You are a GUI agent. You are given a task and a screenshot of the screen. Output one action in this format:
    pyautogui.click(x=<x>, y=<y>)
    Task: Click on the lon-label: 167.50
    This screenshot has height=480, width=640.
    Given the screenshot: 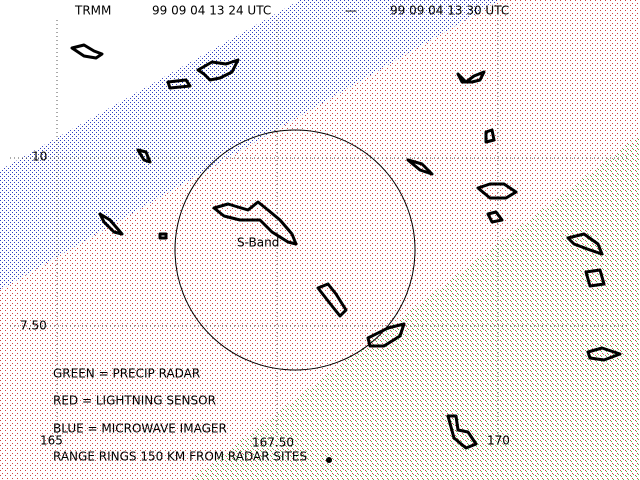 What is the action you would take?
    pyautogui.click(x=273, y=443)
    